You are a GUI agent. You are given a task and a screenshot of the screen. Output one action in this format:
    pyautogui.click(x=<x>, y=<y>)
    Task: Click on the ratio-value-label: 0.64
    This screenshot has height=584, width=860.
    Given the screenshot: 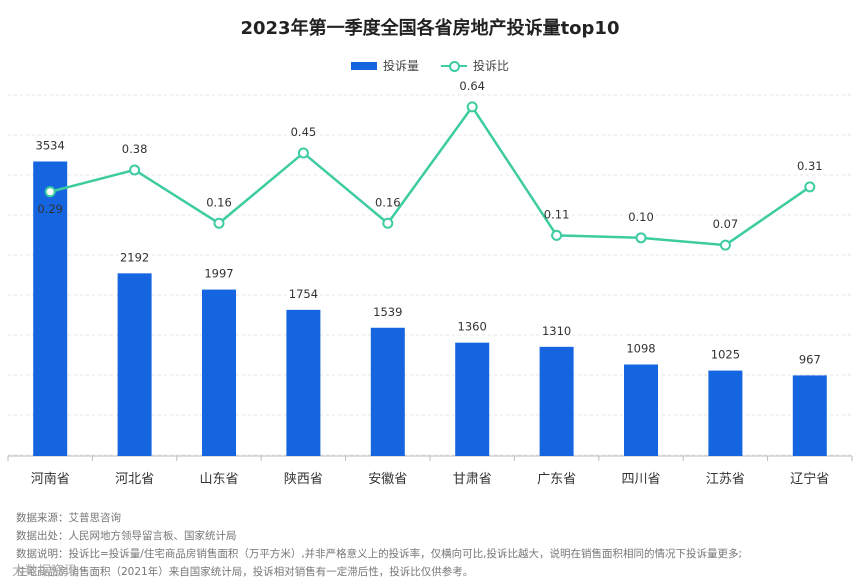 What is the action you would take?
    pyautogui.click(x=472, y=86)
    